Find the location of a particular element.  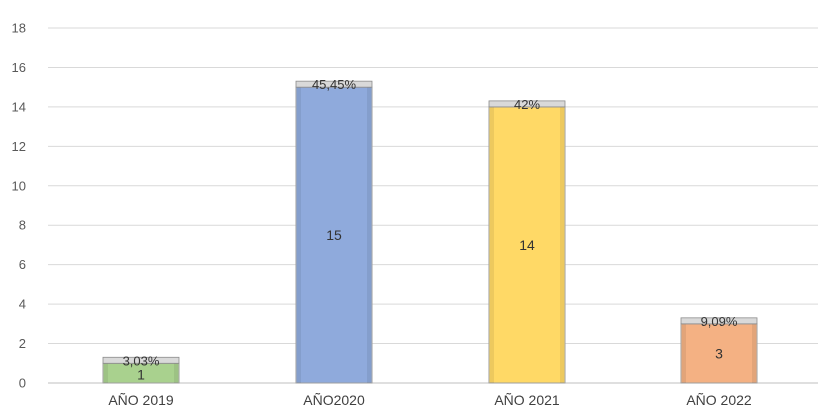

y-axis: 0 2 4 6 8 10 12 14 16 18 is located at coordinates (19, 206).